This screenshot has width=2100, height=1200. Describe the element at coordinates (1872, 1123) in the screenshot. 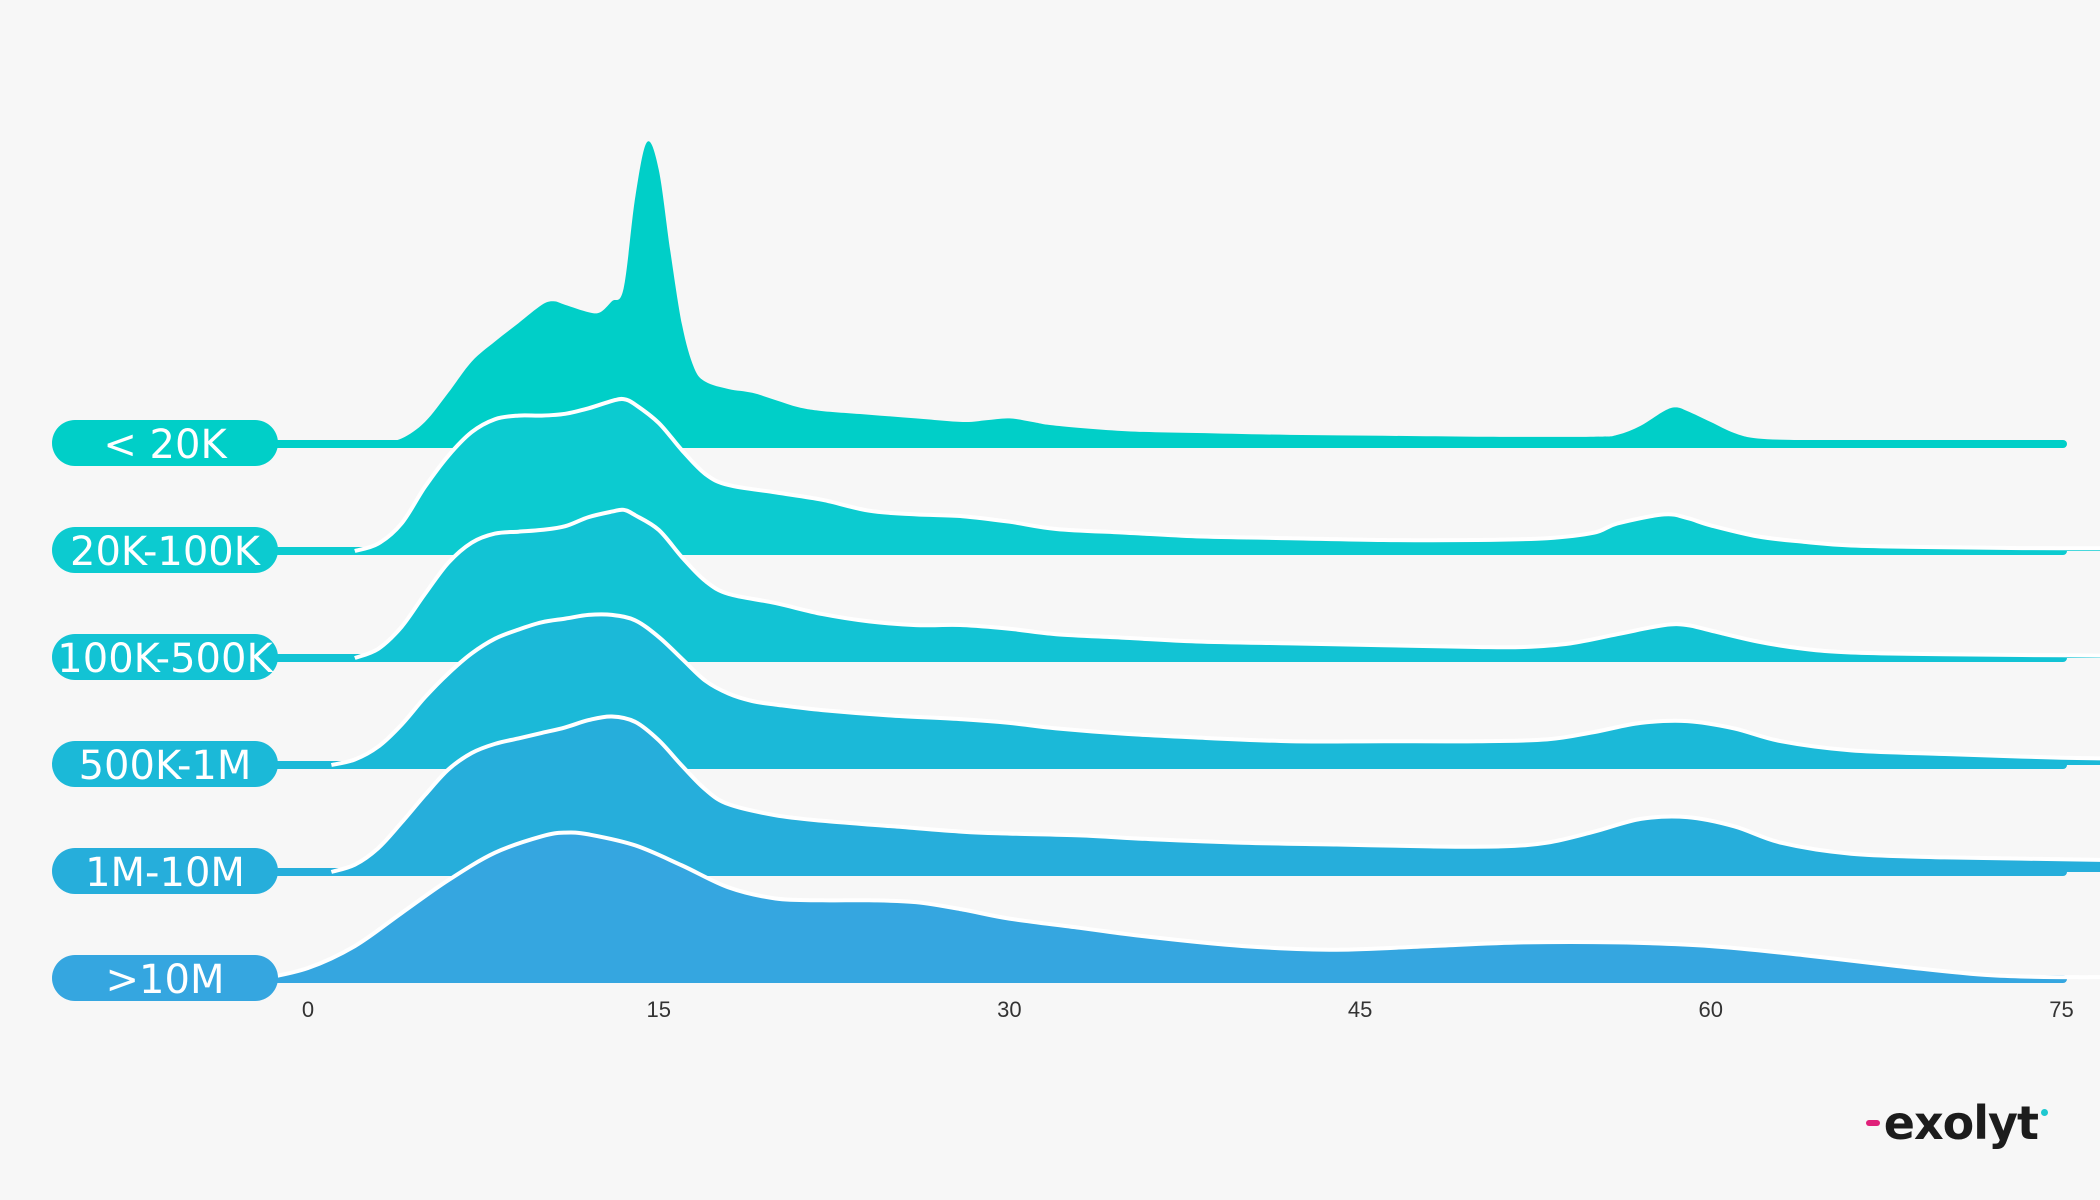

I see `logo-dash-mark` at that location.